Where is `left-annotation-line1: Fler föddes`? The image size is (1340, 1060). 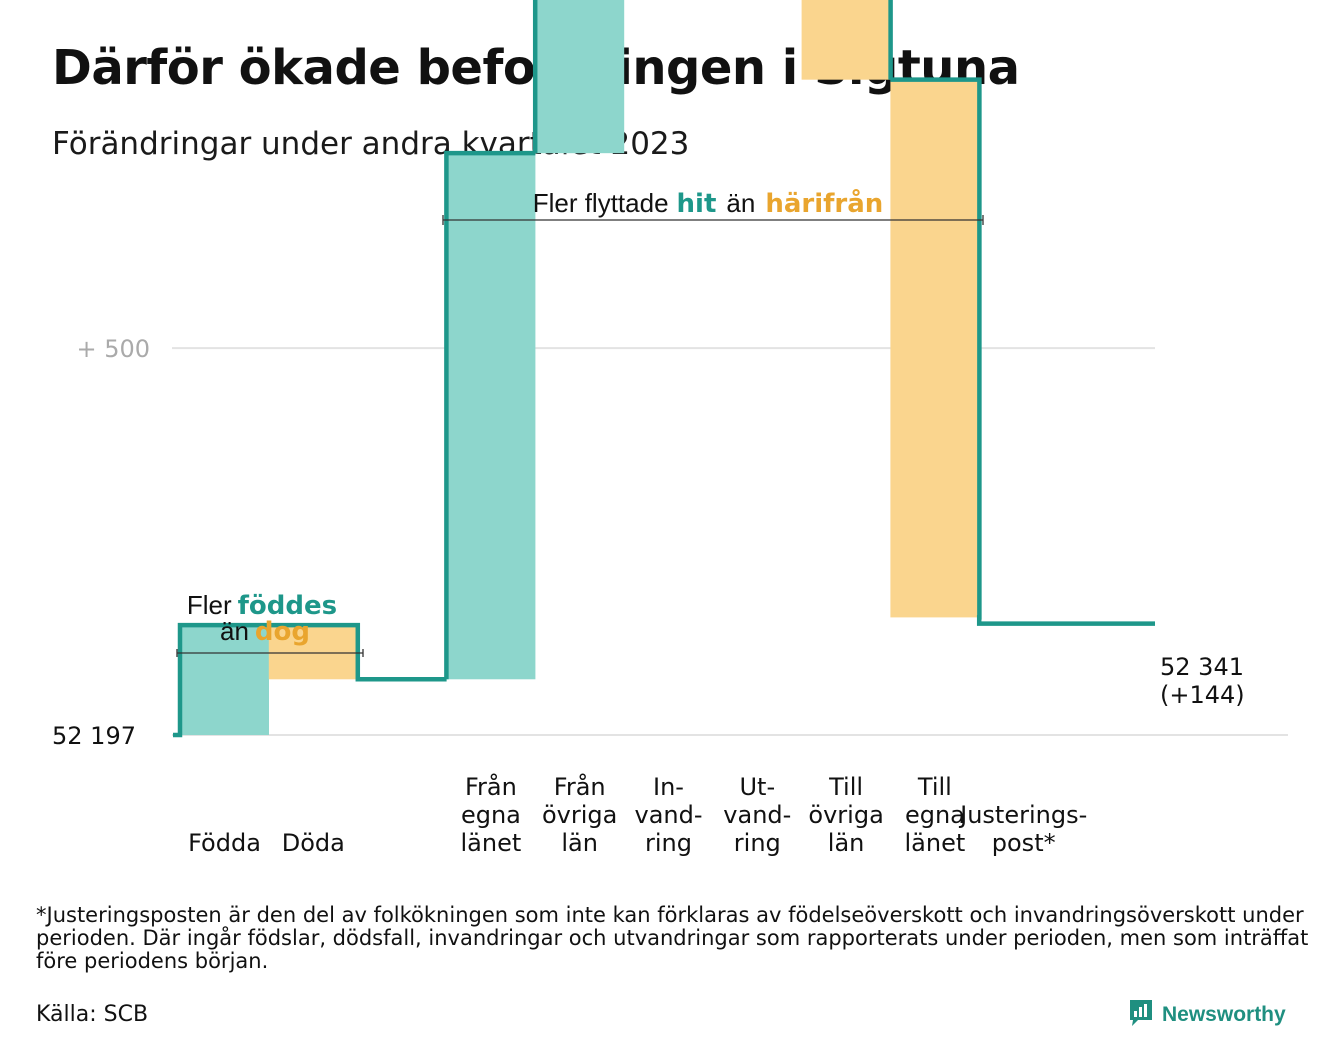
left-annotation-line1: Fler föddes is located at coordinates (262, 605).